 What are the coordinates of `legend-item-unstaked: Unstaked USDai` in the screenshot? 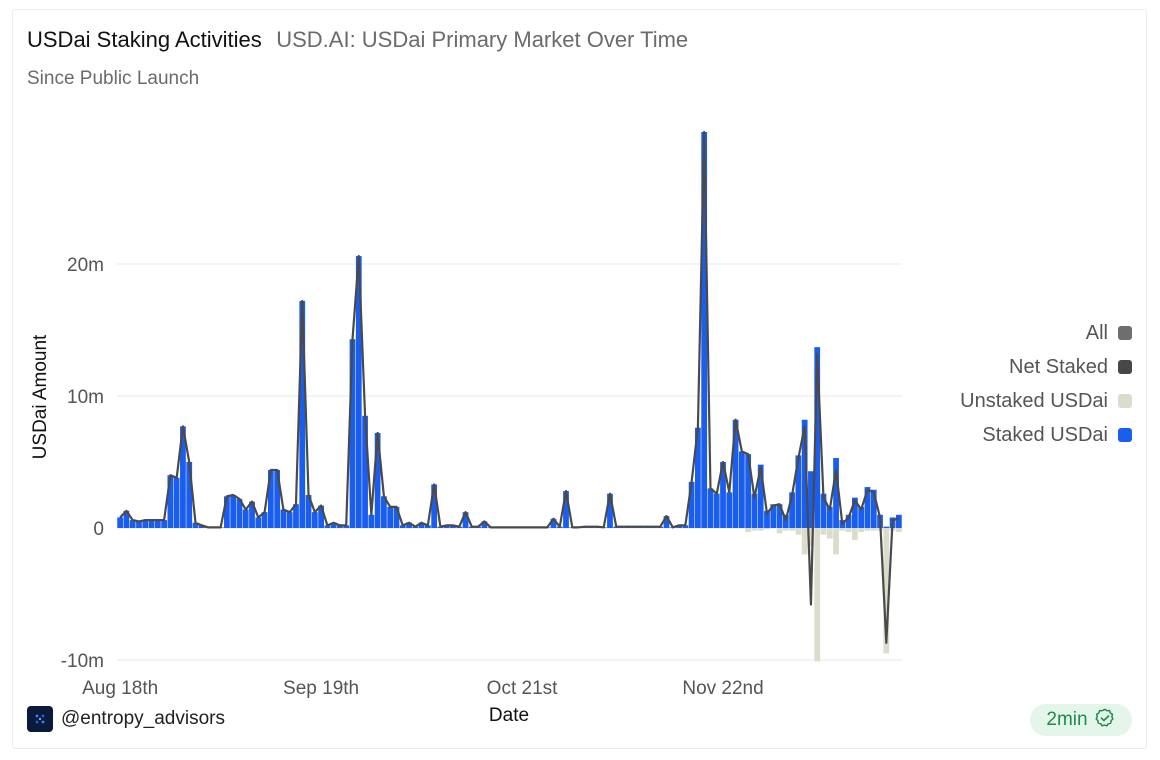 It's located at (1046, 401).